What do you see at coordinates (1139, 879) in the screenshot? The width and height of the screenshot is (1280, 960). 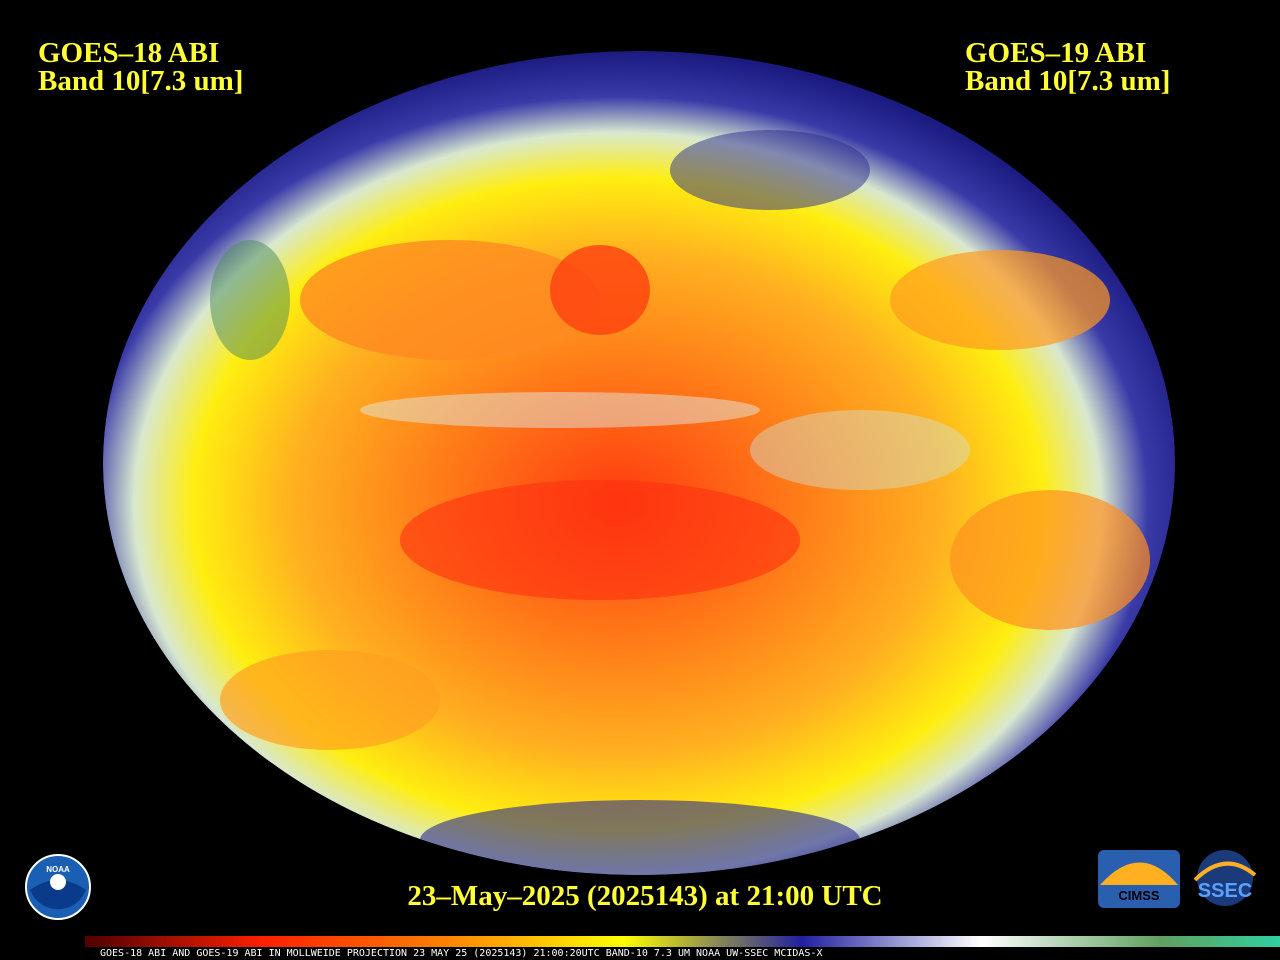 I see `cimss-logo: CIMSS` at bounding box center [1139, 879].